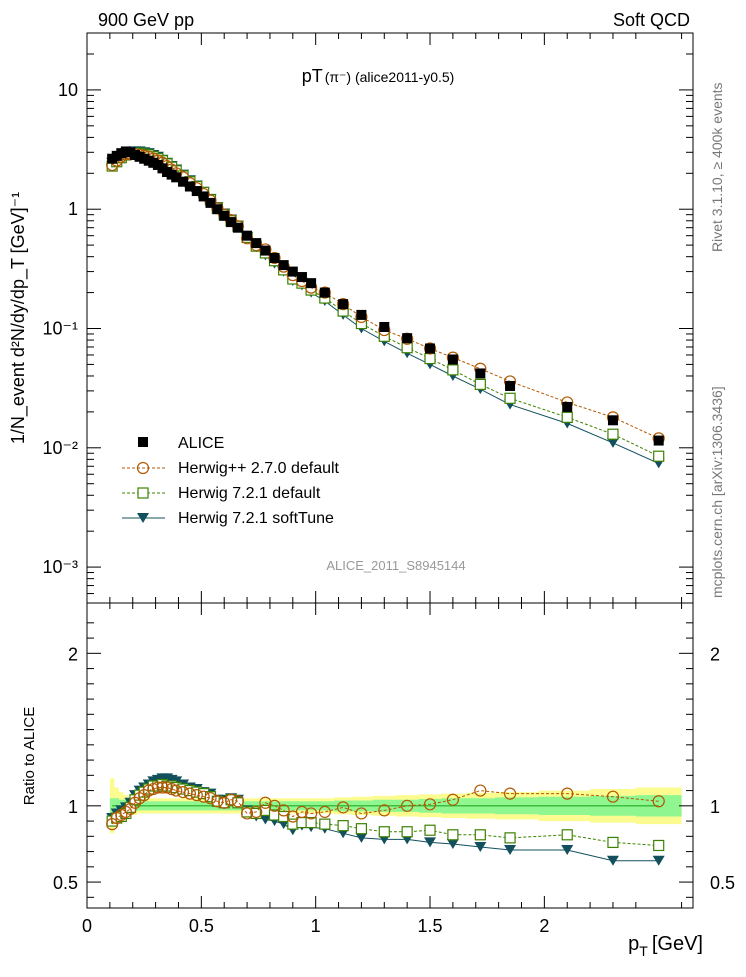  Describe the element at coordinates (73, 209) in the screenshot. I see `y-tick-label-1: 1` at that location.